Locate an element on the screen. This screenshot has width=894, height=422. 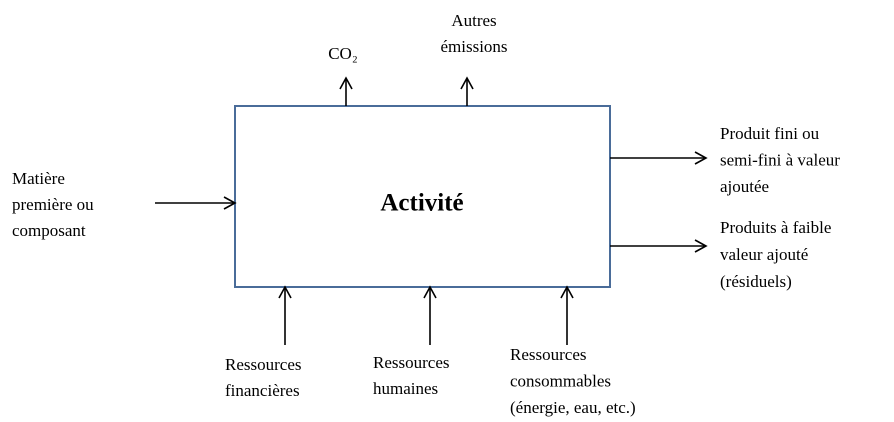
activity-label: Activité is located at coordinates (421, 203).